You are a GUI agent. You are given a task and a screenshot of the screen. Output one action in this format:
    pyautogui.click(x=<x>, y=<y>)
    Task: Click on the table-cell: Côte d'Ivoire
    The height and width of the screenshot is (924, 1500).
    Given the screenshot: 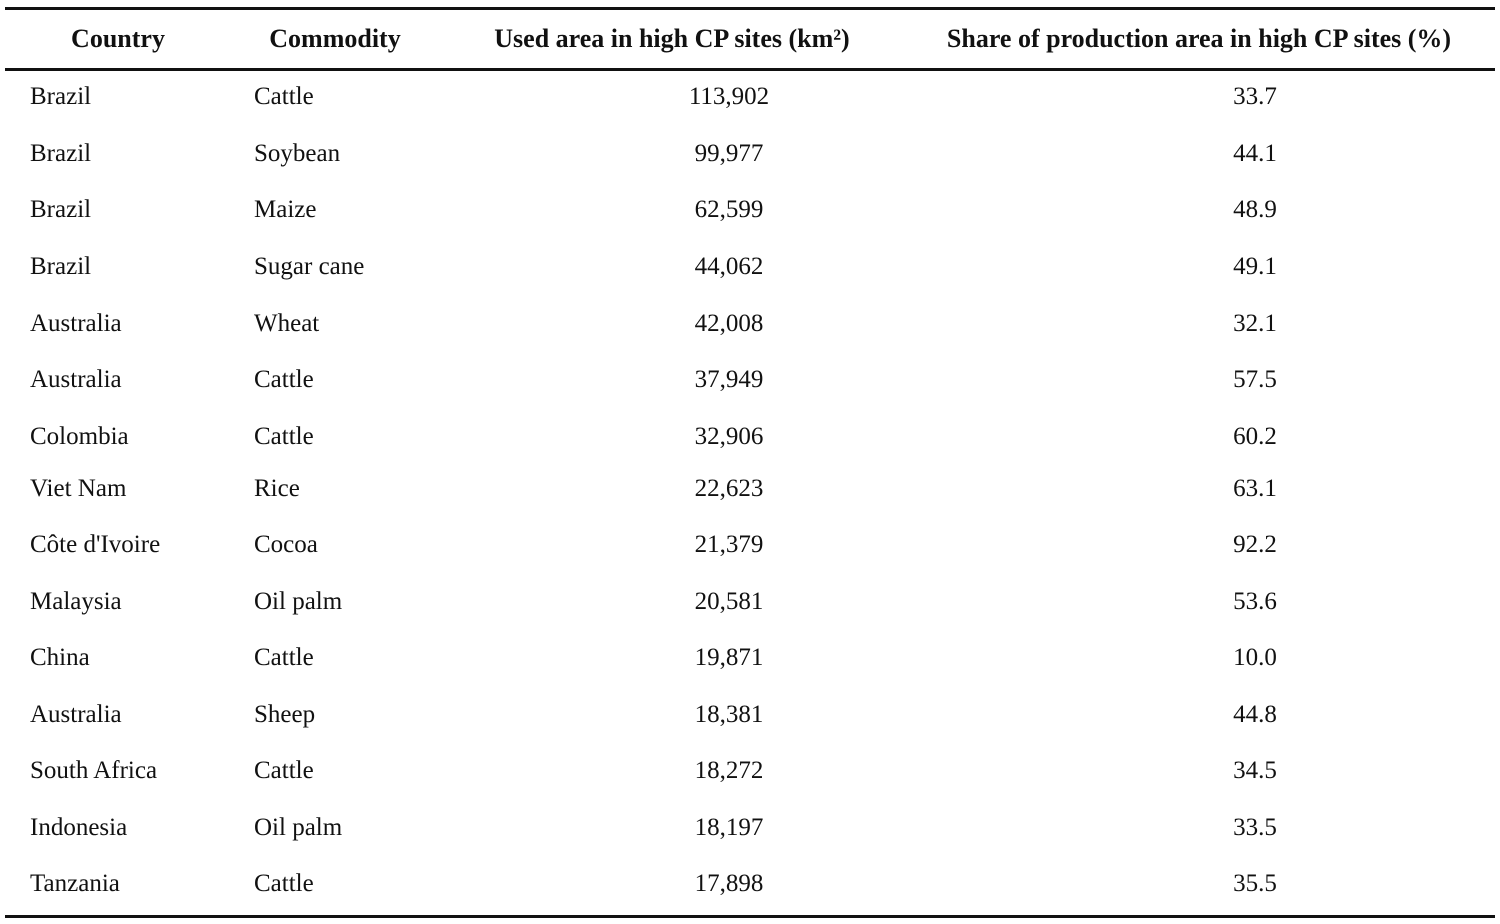 What is the action you would take?
    pyautogui.click(x=95, y=544)
    